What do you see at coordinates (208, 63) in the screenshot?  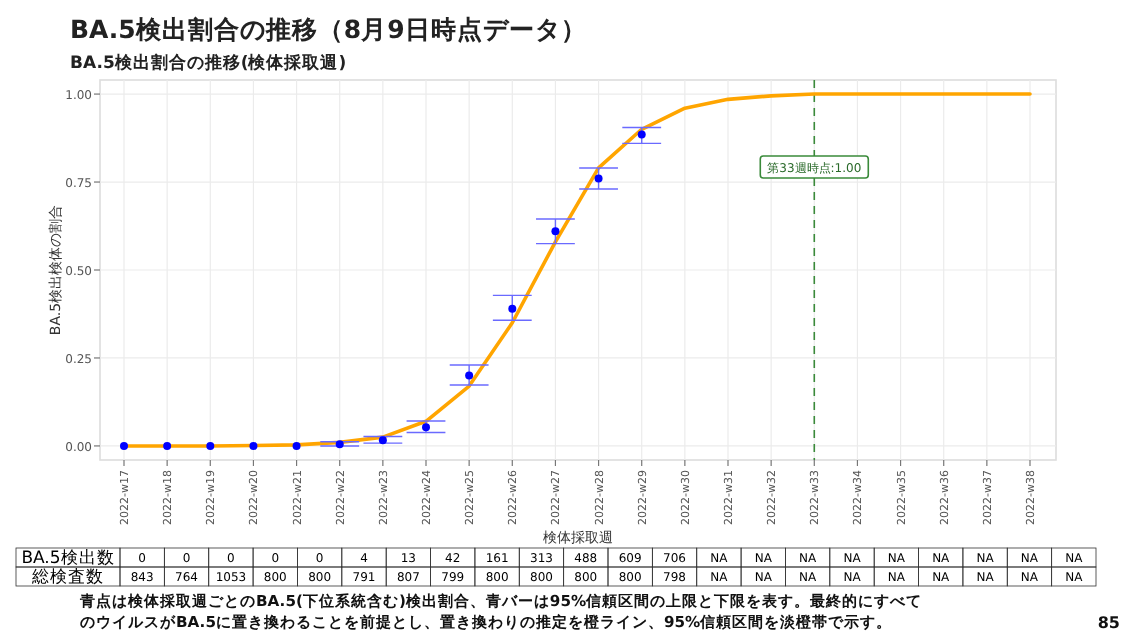 I see `chart-subtitle: BA.5検出割合の推移(検体採取週)` at bounding box center [208, 63].